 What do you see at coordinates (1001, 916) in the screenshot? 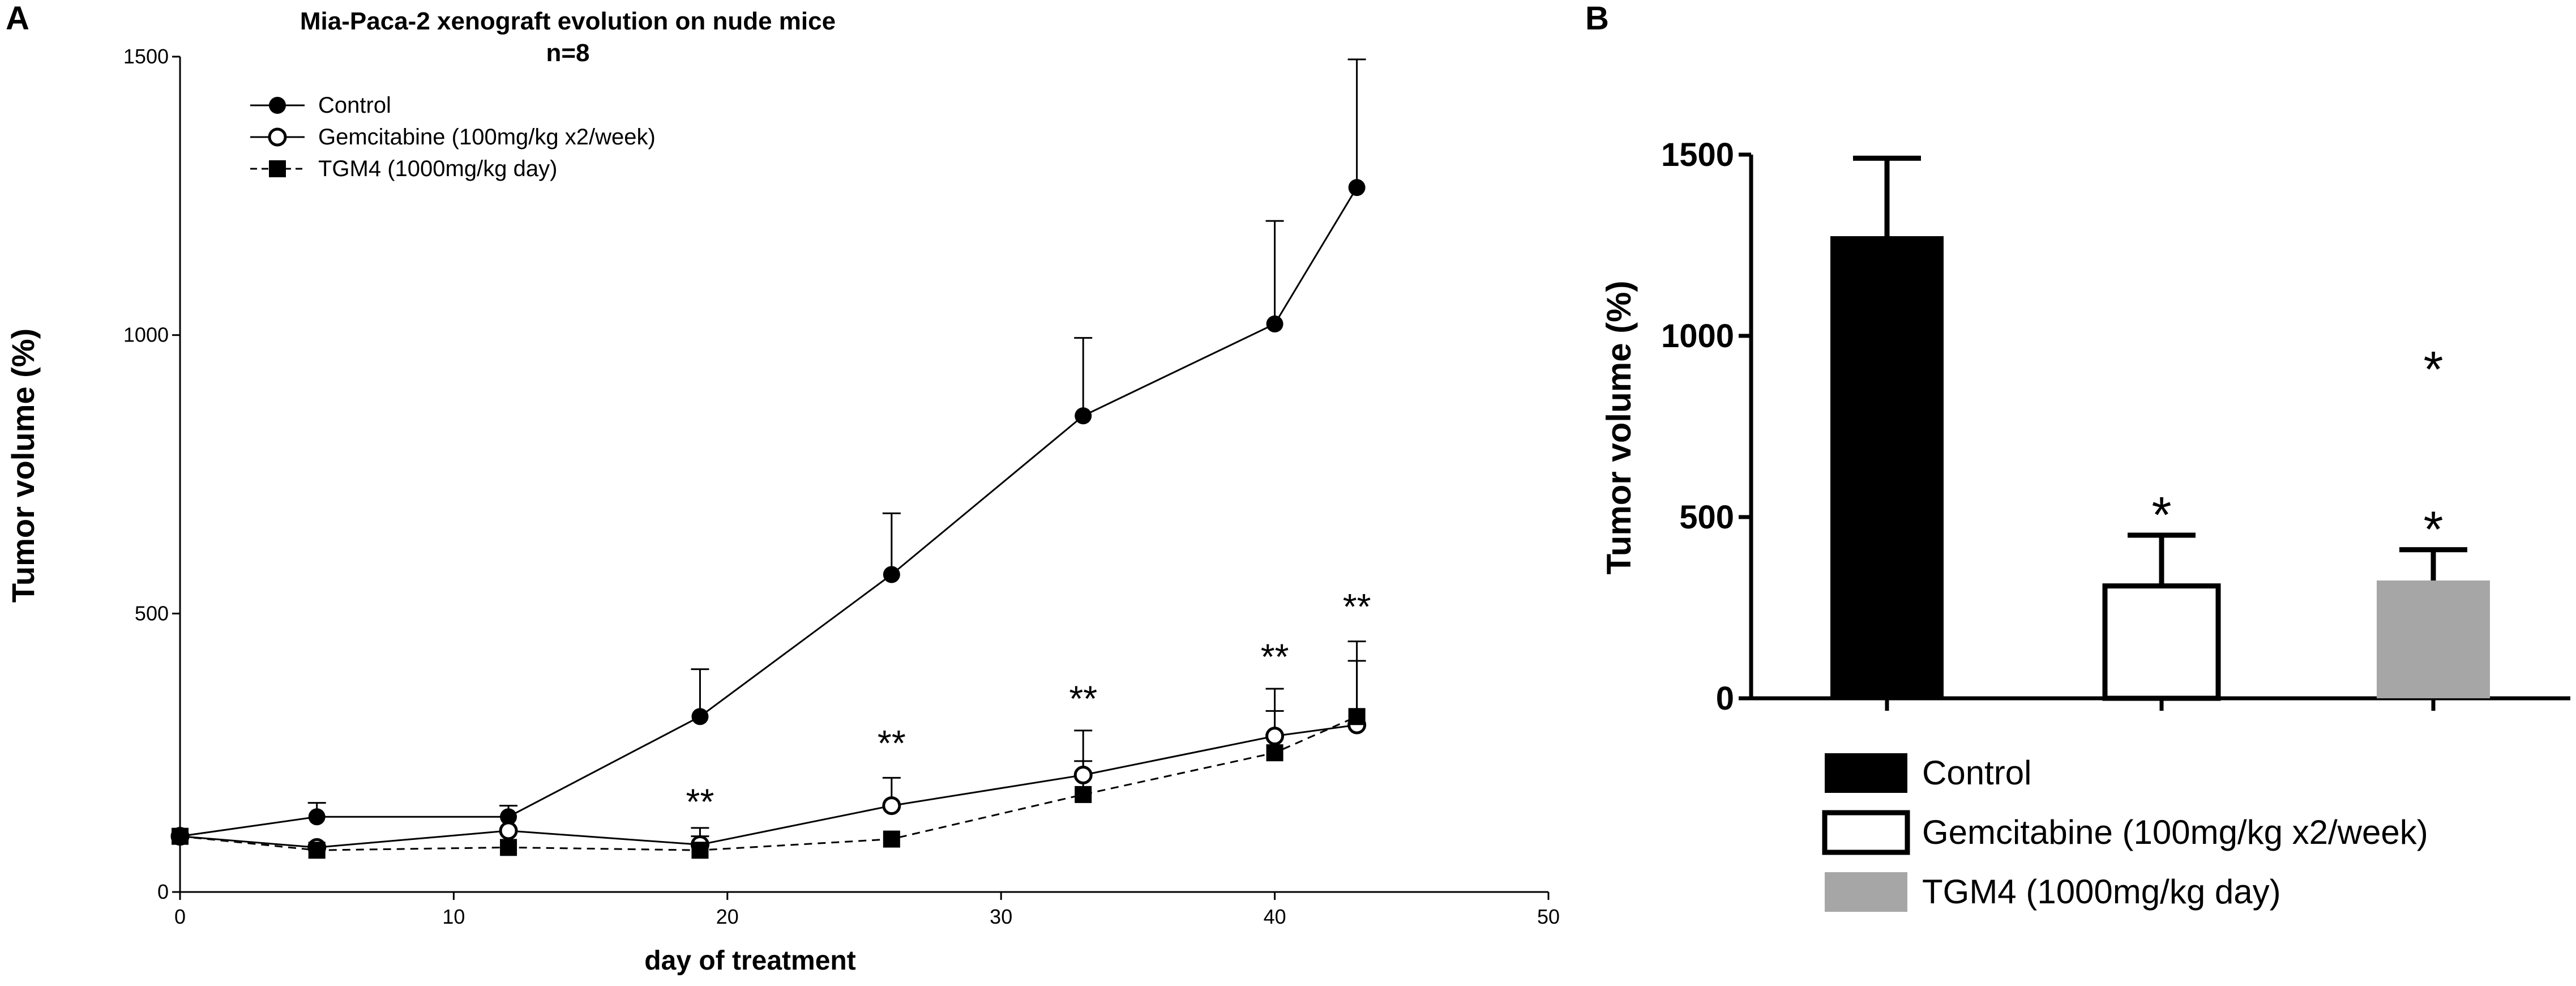
I see `x-tick-label: 30` at bounding box center [1001, 916].